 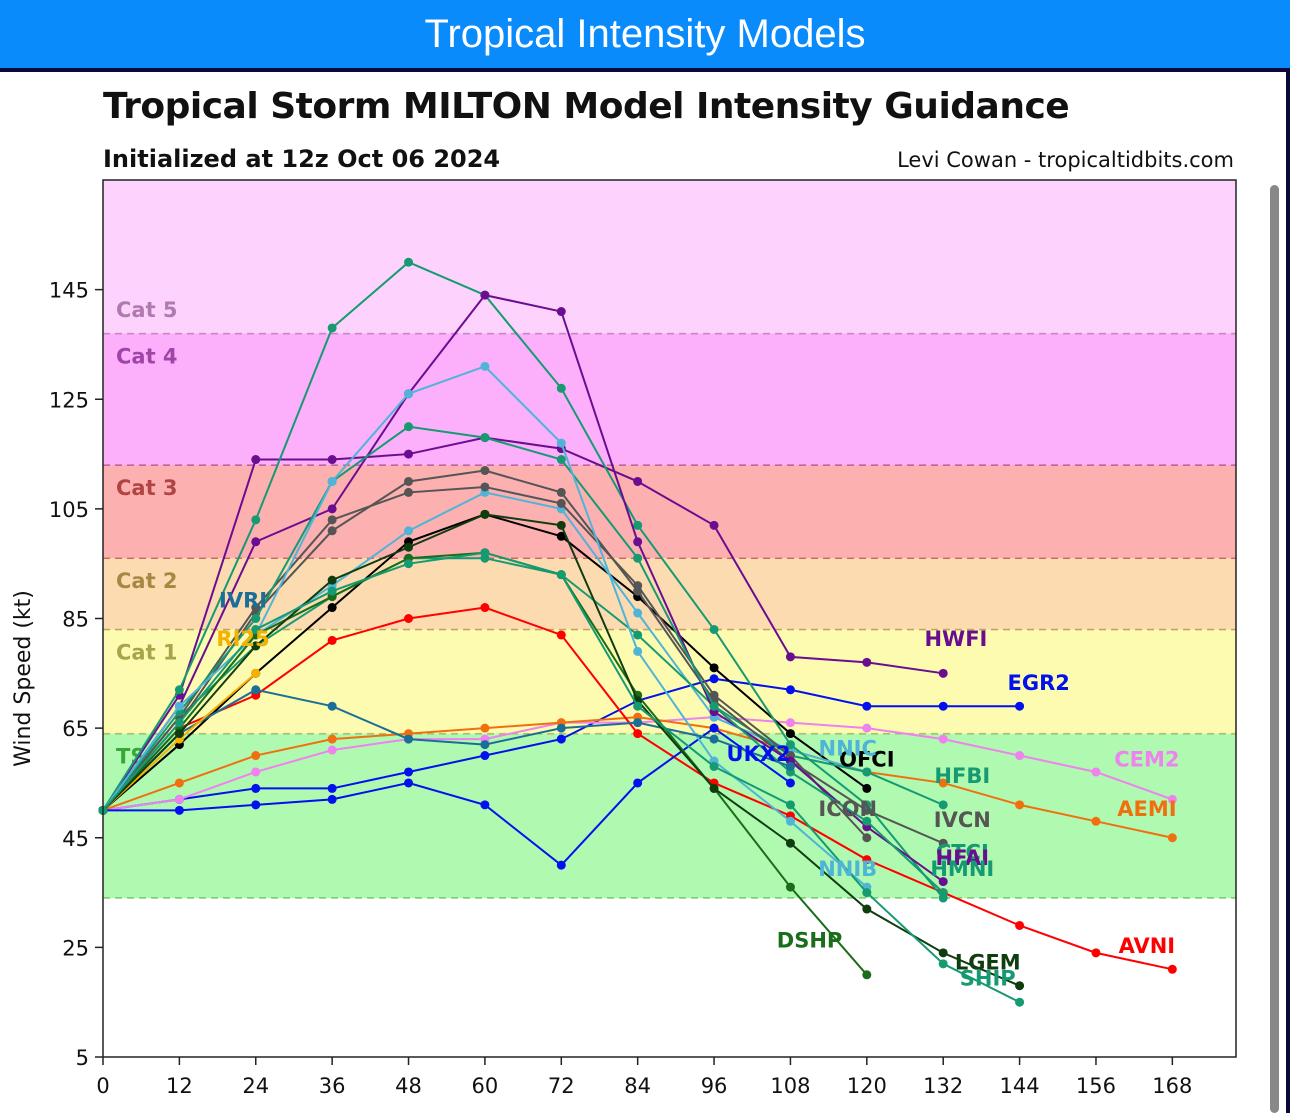 What do you see at coordinates (759, 754) in the screenshot?
I see `series-label-ukx2: UKX2` at bounding box center [759, 754].